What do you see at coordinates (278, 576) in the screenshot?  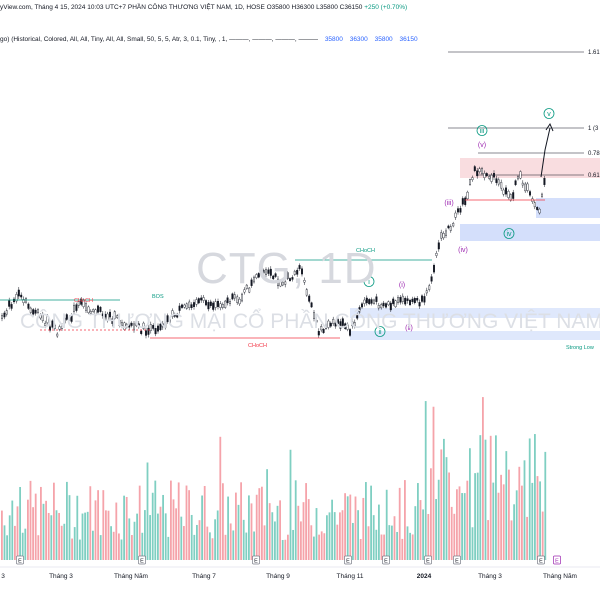 I see `x-tick-label: Tháng 9` at bounding box center [278, 576].